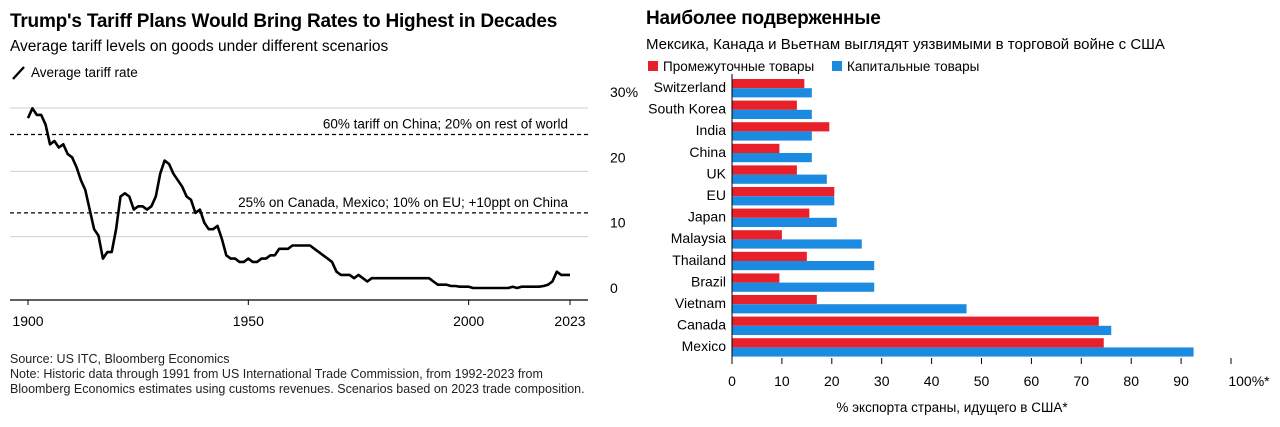  I want to click on category-label: EU, so click(716, 195).